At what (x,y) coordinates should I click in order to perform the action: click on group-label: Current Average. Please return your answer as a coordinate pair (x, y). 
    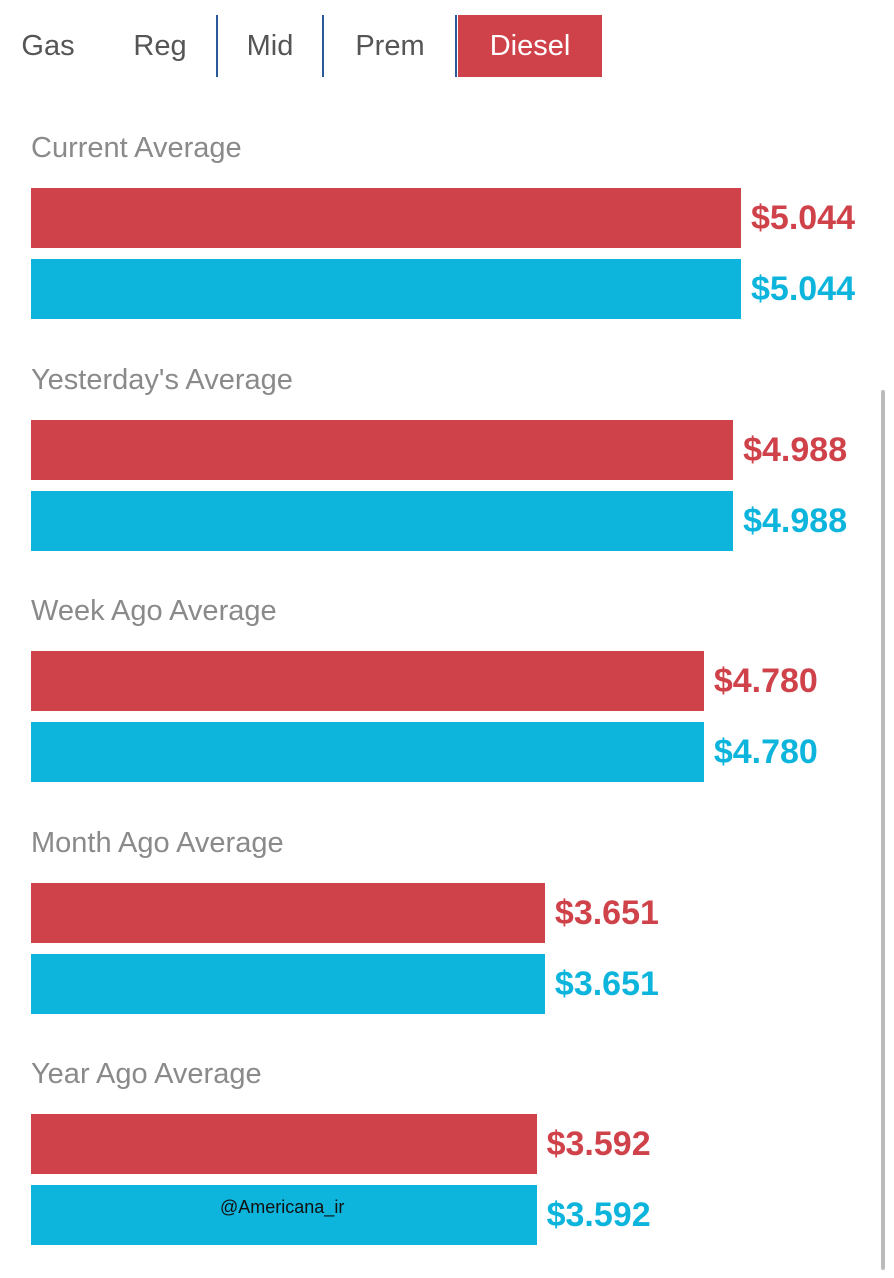
    Looking at the image, I should click on (136, 148).